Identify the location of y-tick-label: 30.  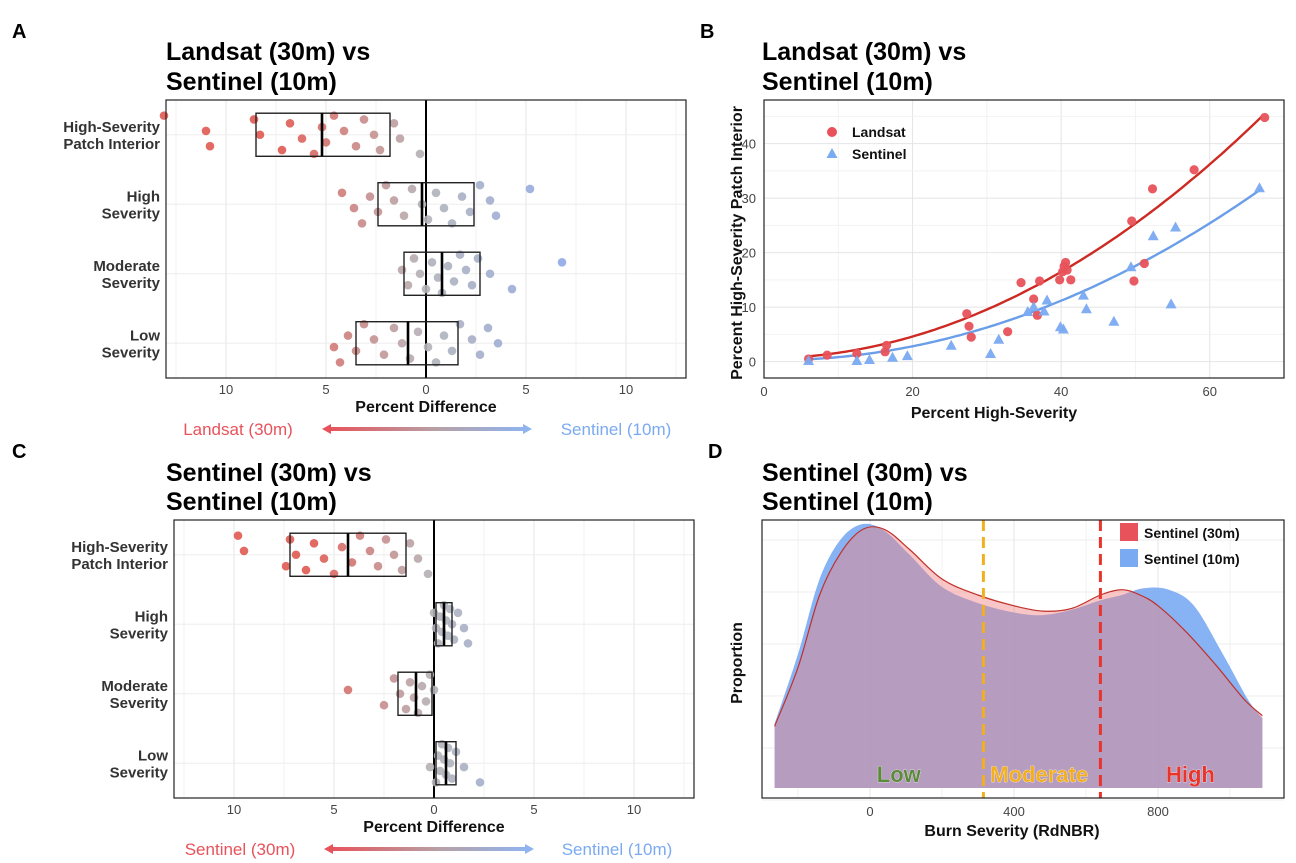
(749, 198).